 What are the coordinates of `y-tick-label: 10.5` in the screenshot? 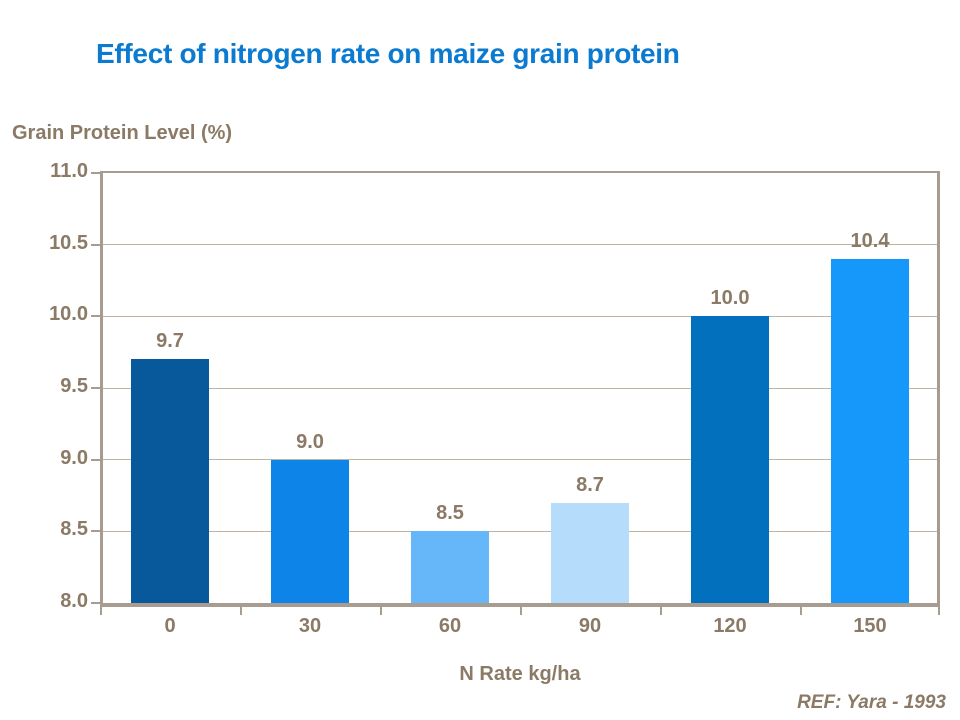 It's located at (68, 242).